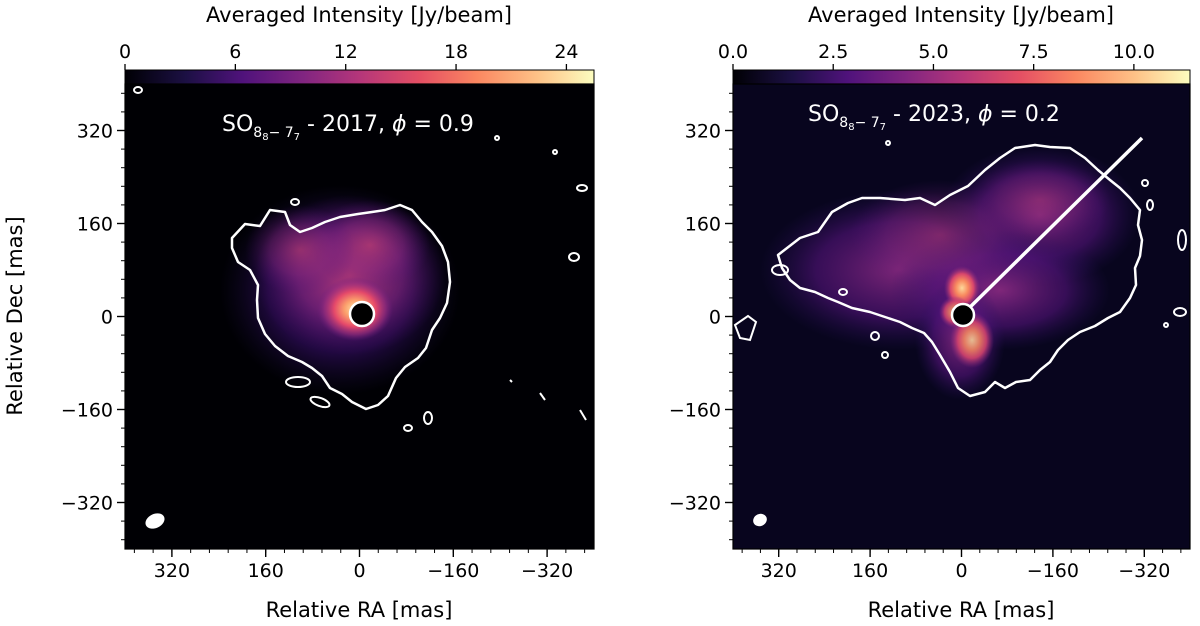 Image resolution: width=1200 pixels, height=626 pixels. Describe the element at coordinates (1052, 226) in the screenshot. I see `cut-line-2023` at that location.